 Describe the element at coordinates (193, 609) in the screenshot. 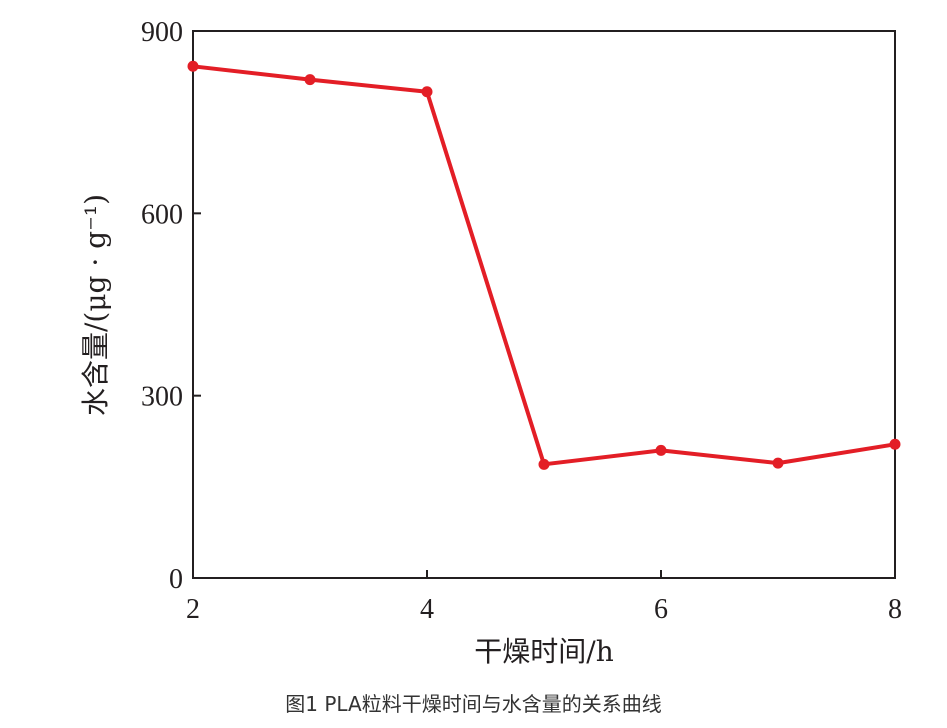

I see `x-tick-label: 2` at that location.